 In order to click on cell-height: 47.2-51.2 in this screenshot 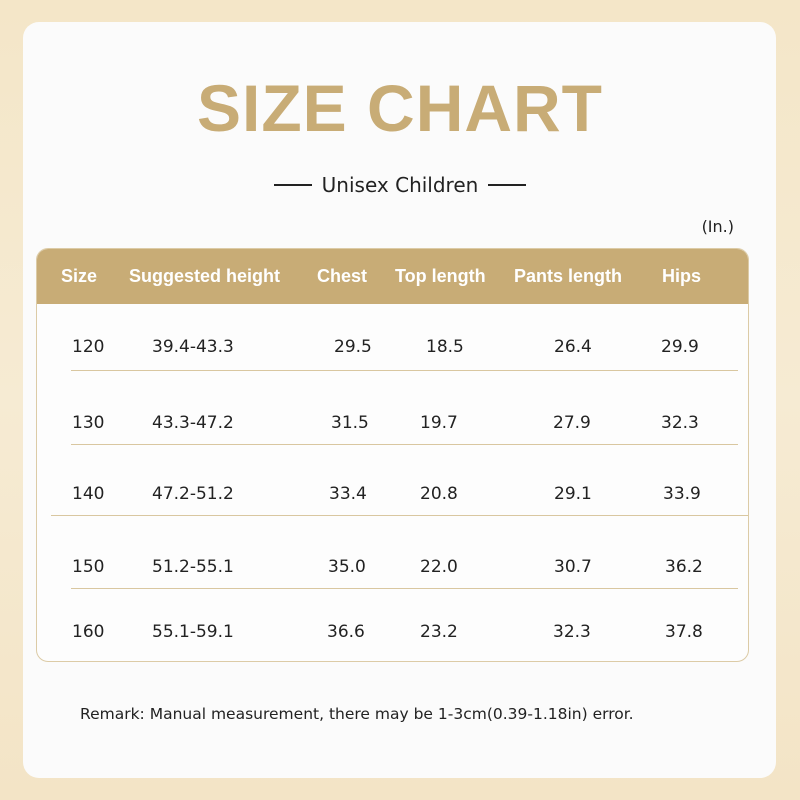, I will do `click(193, 494)`.